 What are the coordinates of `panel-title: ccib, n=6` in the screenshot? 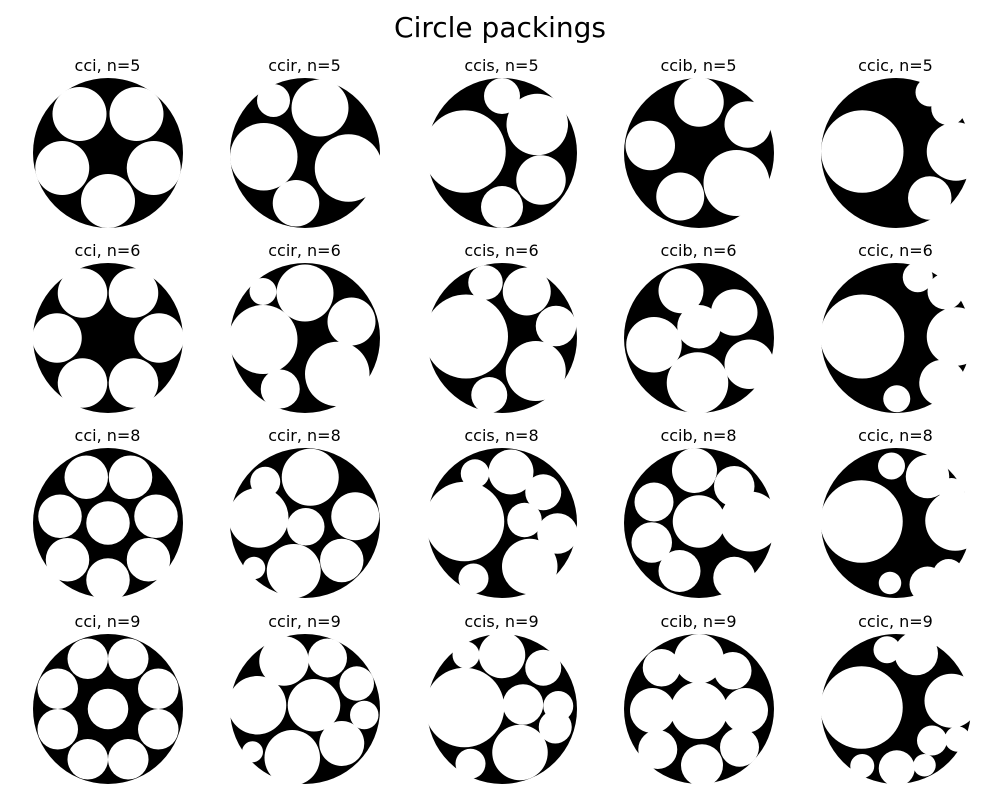 It's located at (698, 250).